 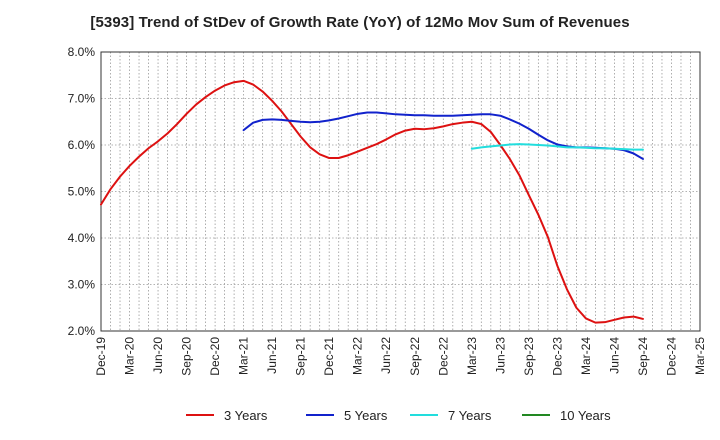 What do you see at coordinates (82, 52) in the screenshot?
I see `y-tick-label: 8.0%` at bounding box center [82, 52].